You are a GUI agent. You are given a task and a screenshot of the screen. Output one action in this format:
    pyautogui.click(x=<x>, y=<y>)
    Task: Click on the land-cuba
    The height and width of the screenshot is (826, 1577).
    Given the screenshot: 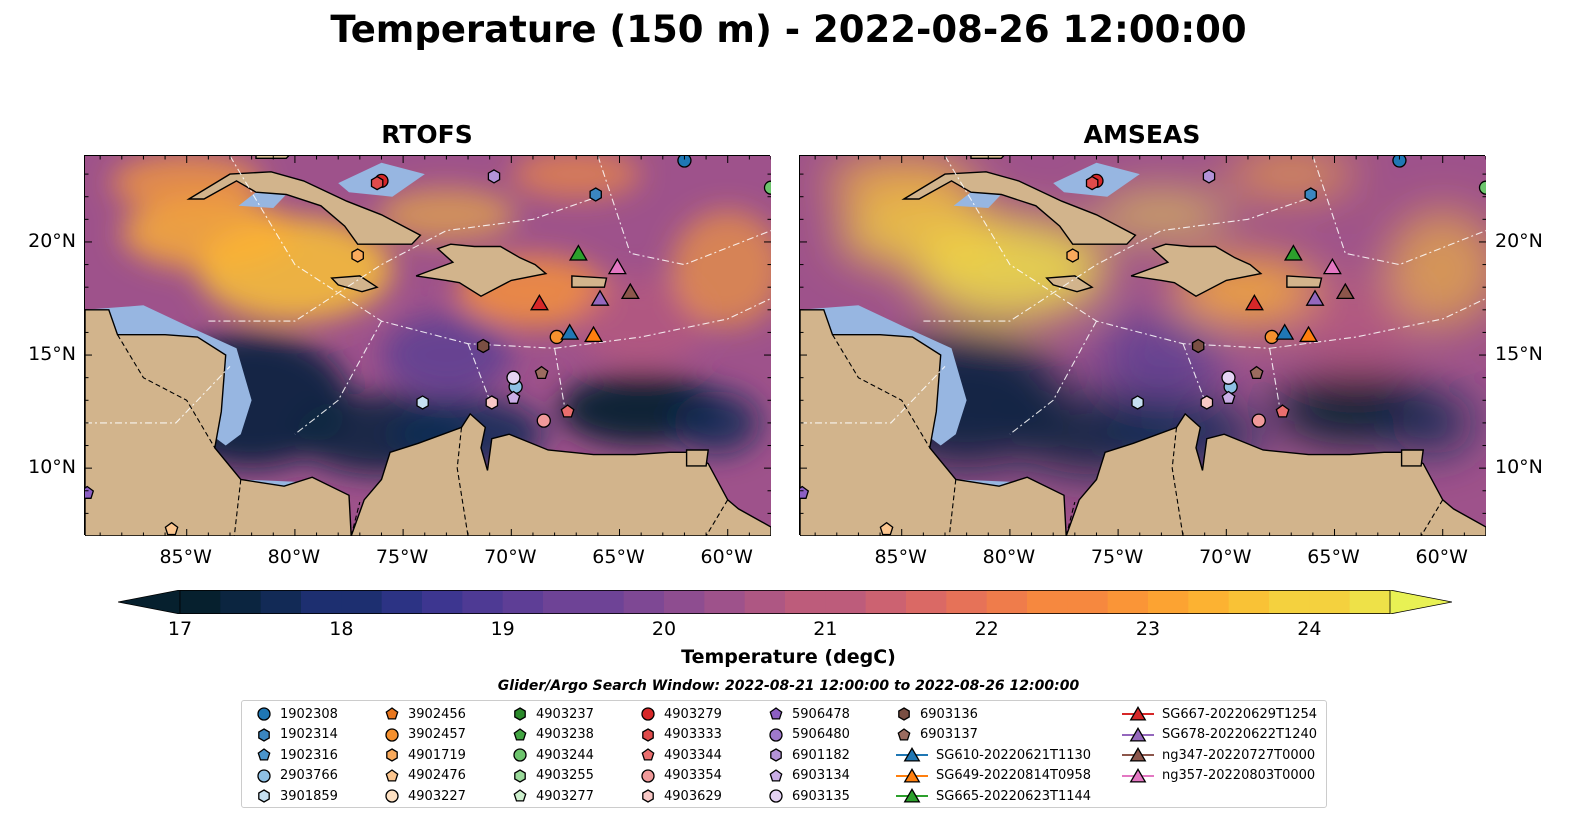 What is the action you would take?
    pyautogui.click(x=304, y=208)
    